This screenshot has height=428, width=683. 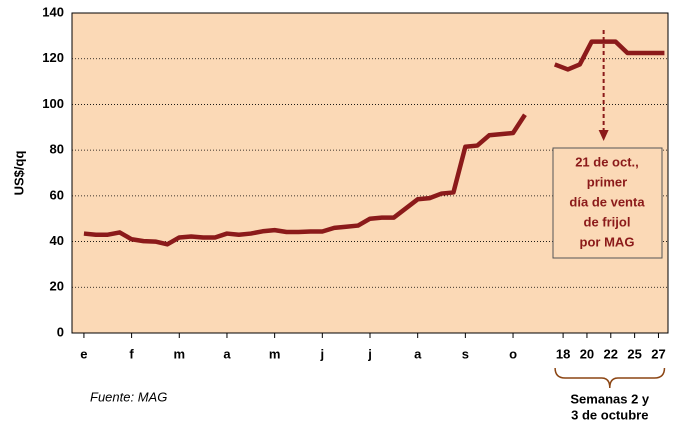 What do you see at coordinates (465, 353) in the screenshot?
I see `x-tick-label: s` at bounding box center [465, 353].